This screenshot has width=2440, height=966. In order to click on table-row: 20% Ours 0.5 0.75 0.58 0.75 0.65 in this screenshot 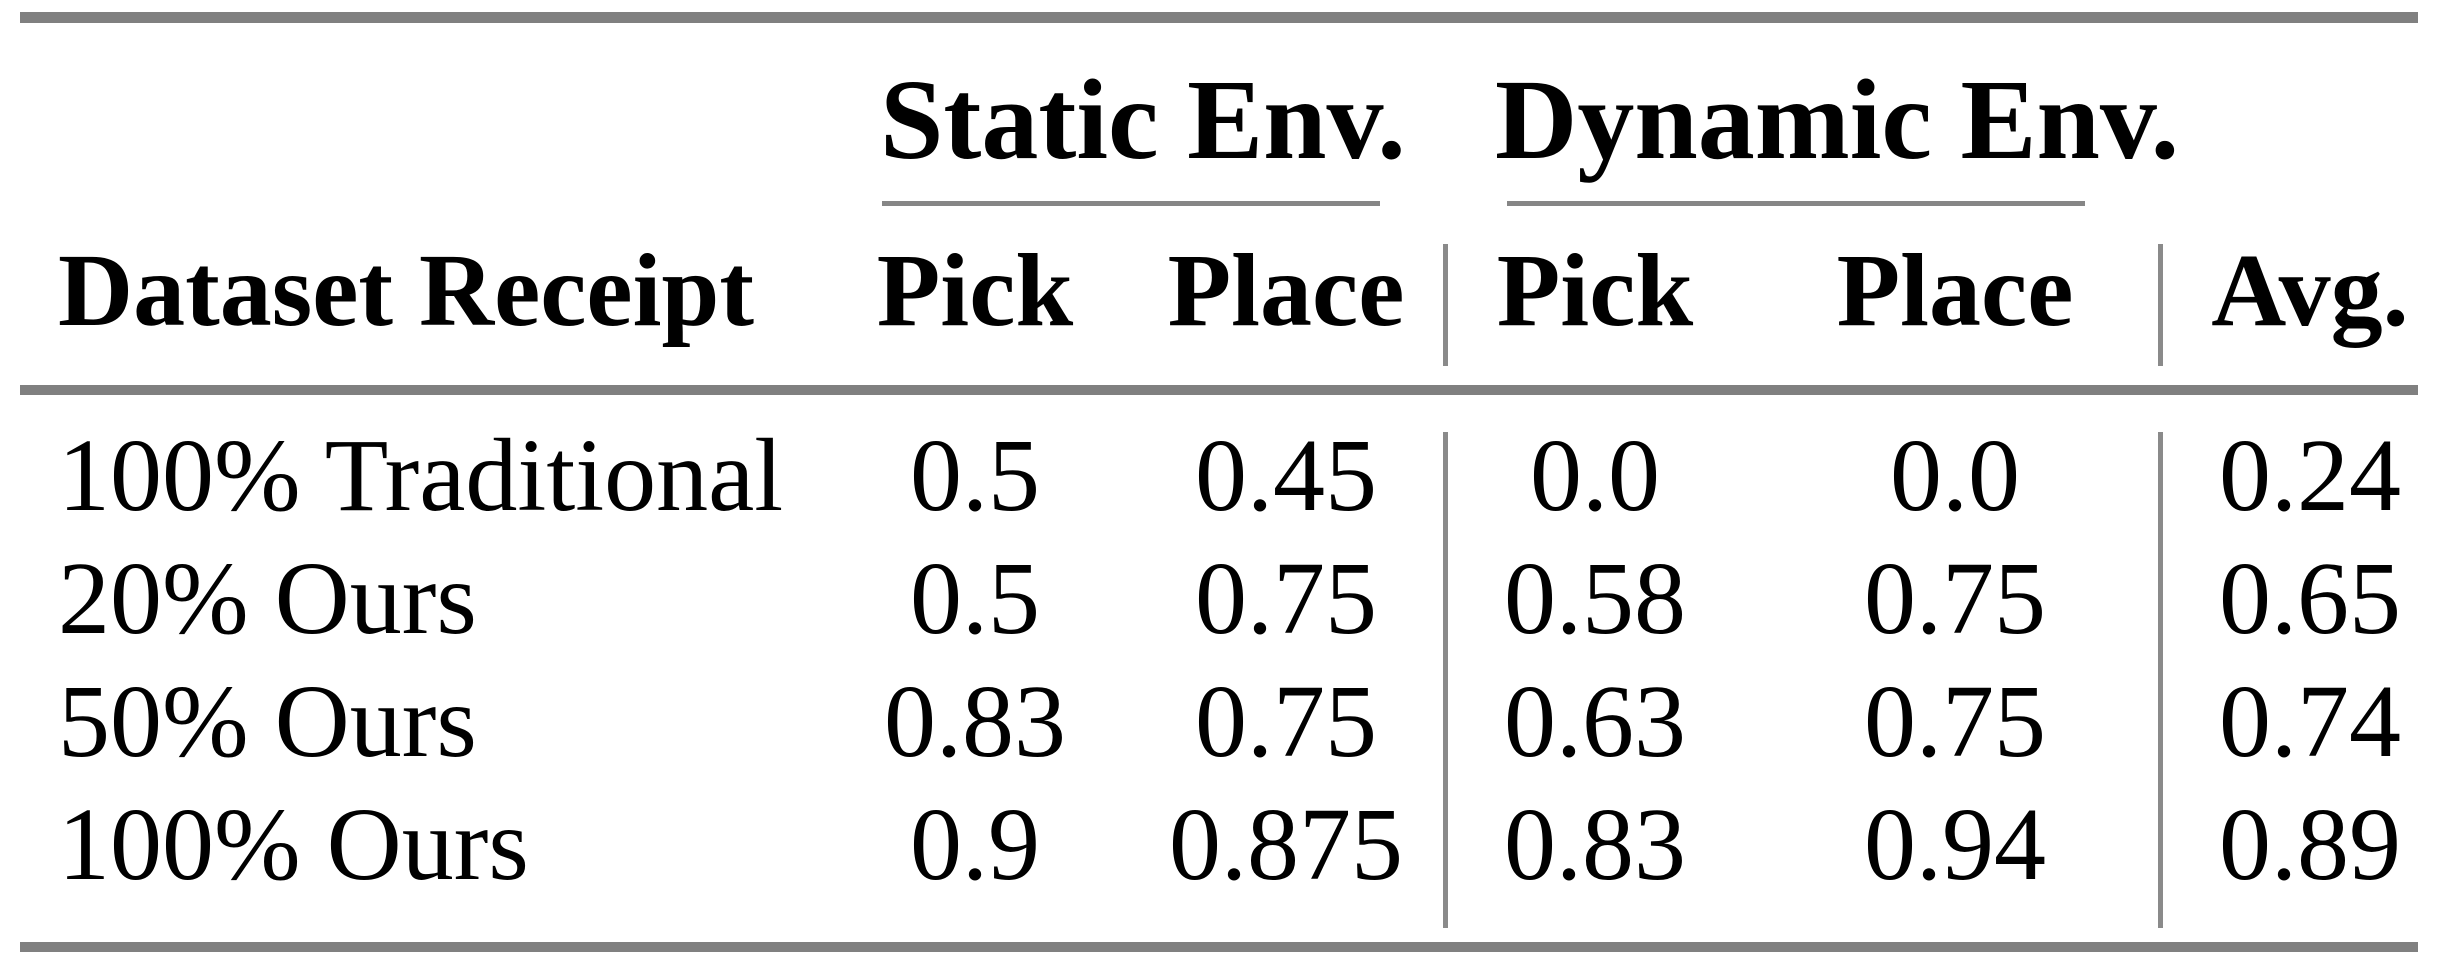, I will do `click(1220, 603)`.